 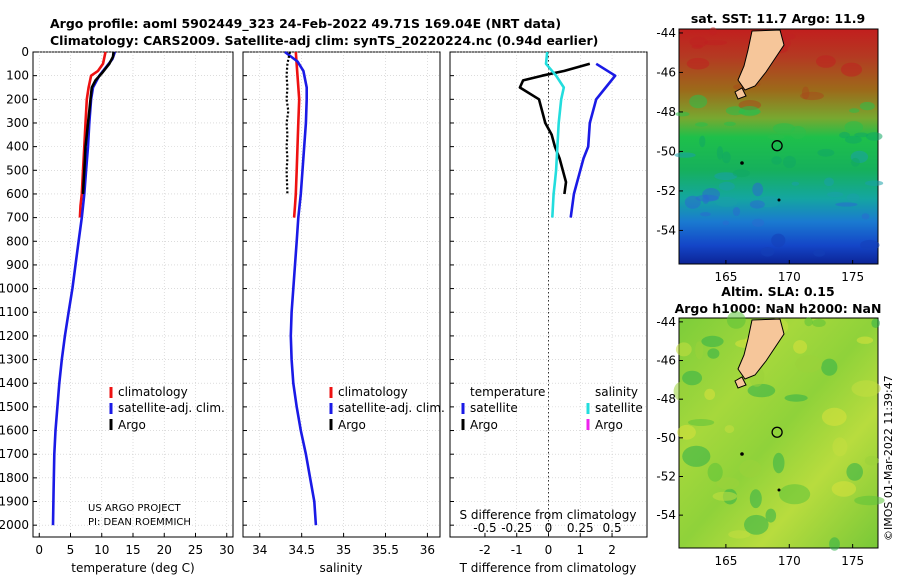 I want to click on x-tick-label: 1, so click(x=580, y=550).